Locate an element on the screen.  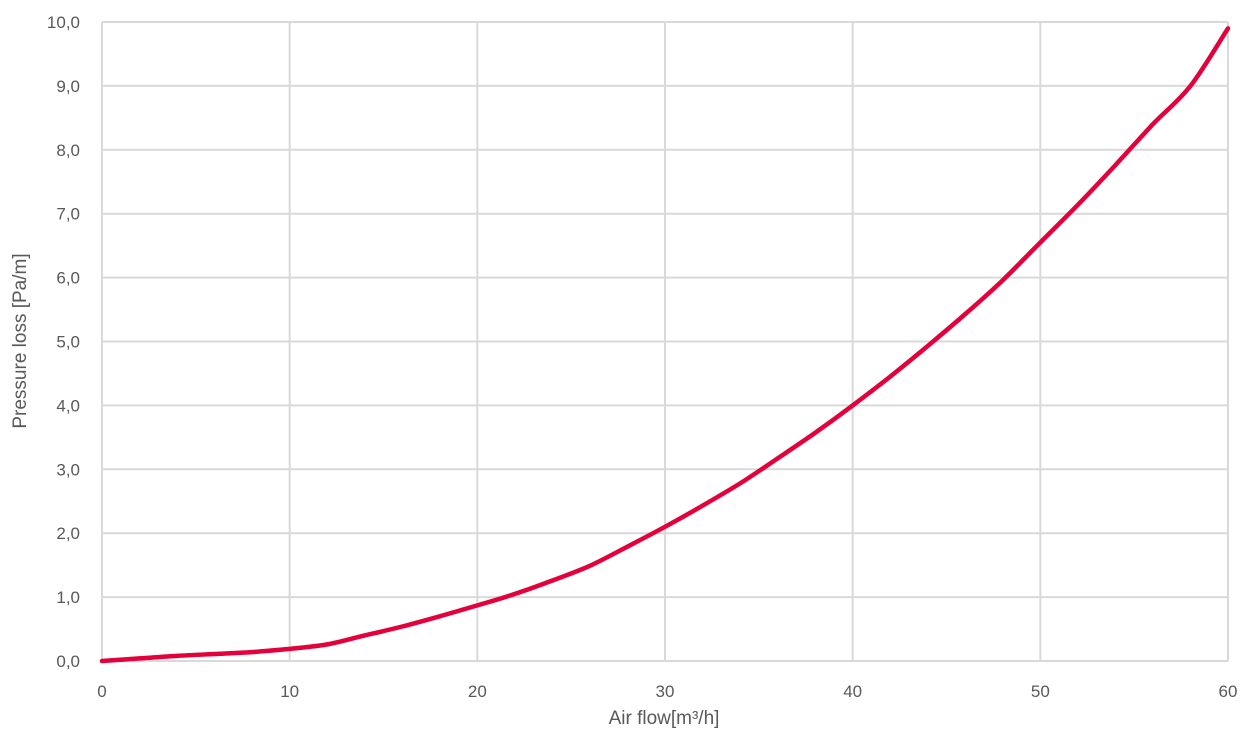
y-tick-label: 4,0 is located at coordinates (68, 405).